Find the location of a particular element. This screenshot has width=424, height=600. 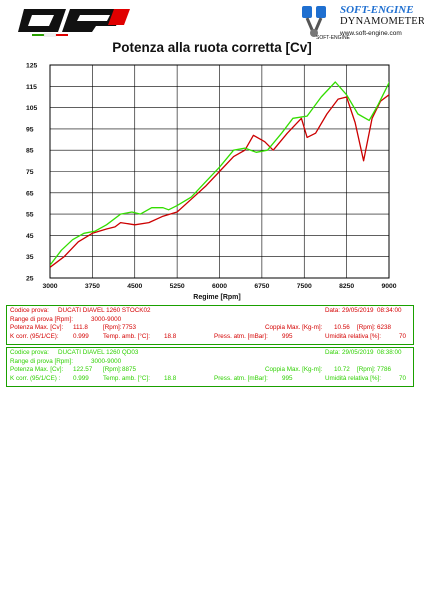

y-tick-label: 65 is located at coordinates (30, 193).